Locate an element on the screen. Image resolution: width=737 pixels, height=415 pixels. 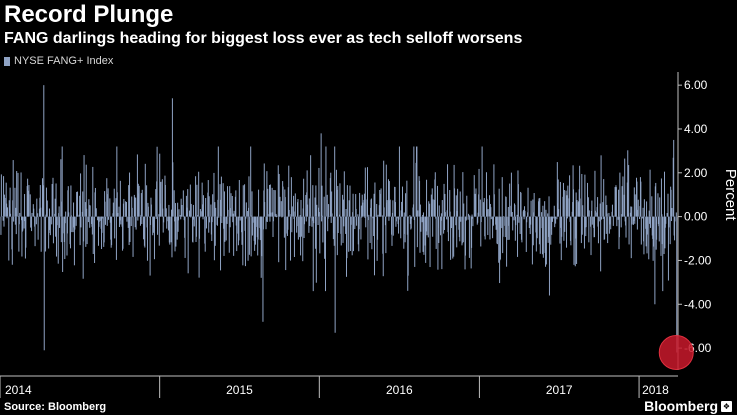
x-tick-label: 2014 is located at coordinates (18, 390).